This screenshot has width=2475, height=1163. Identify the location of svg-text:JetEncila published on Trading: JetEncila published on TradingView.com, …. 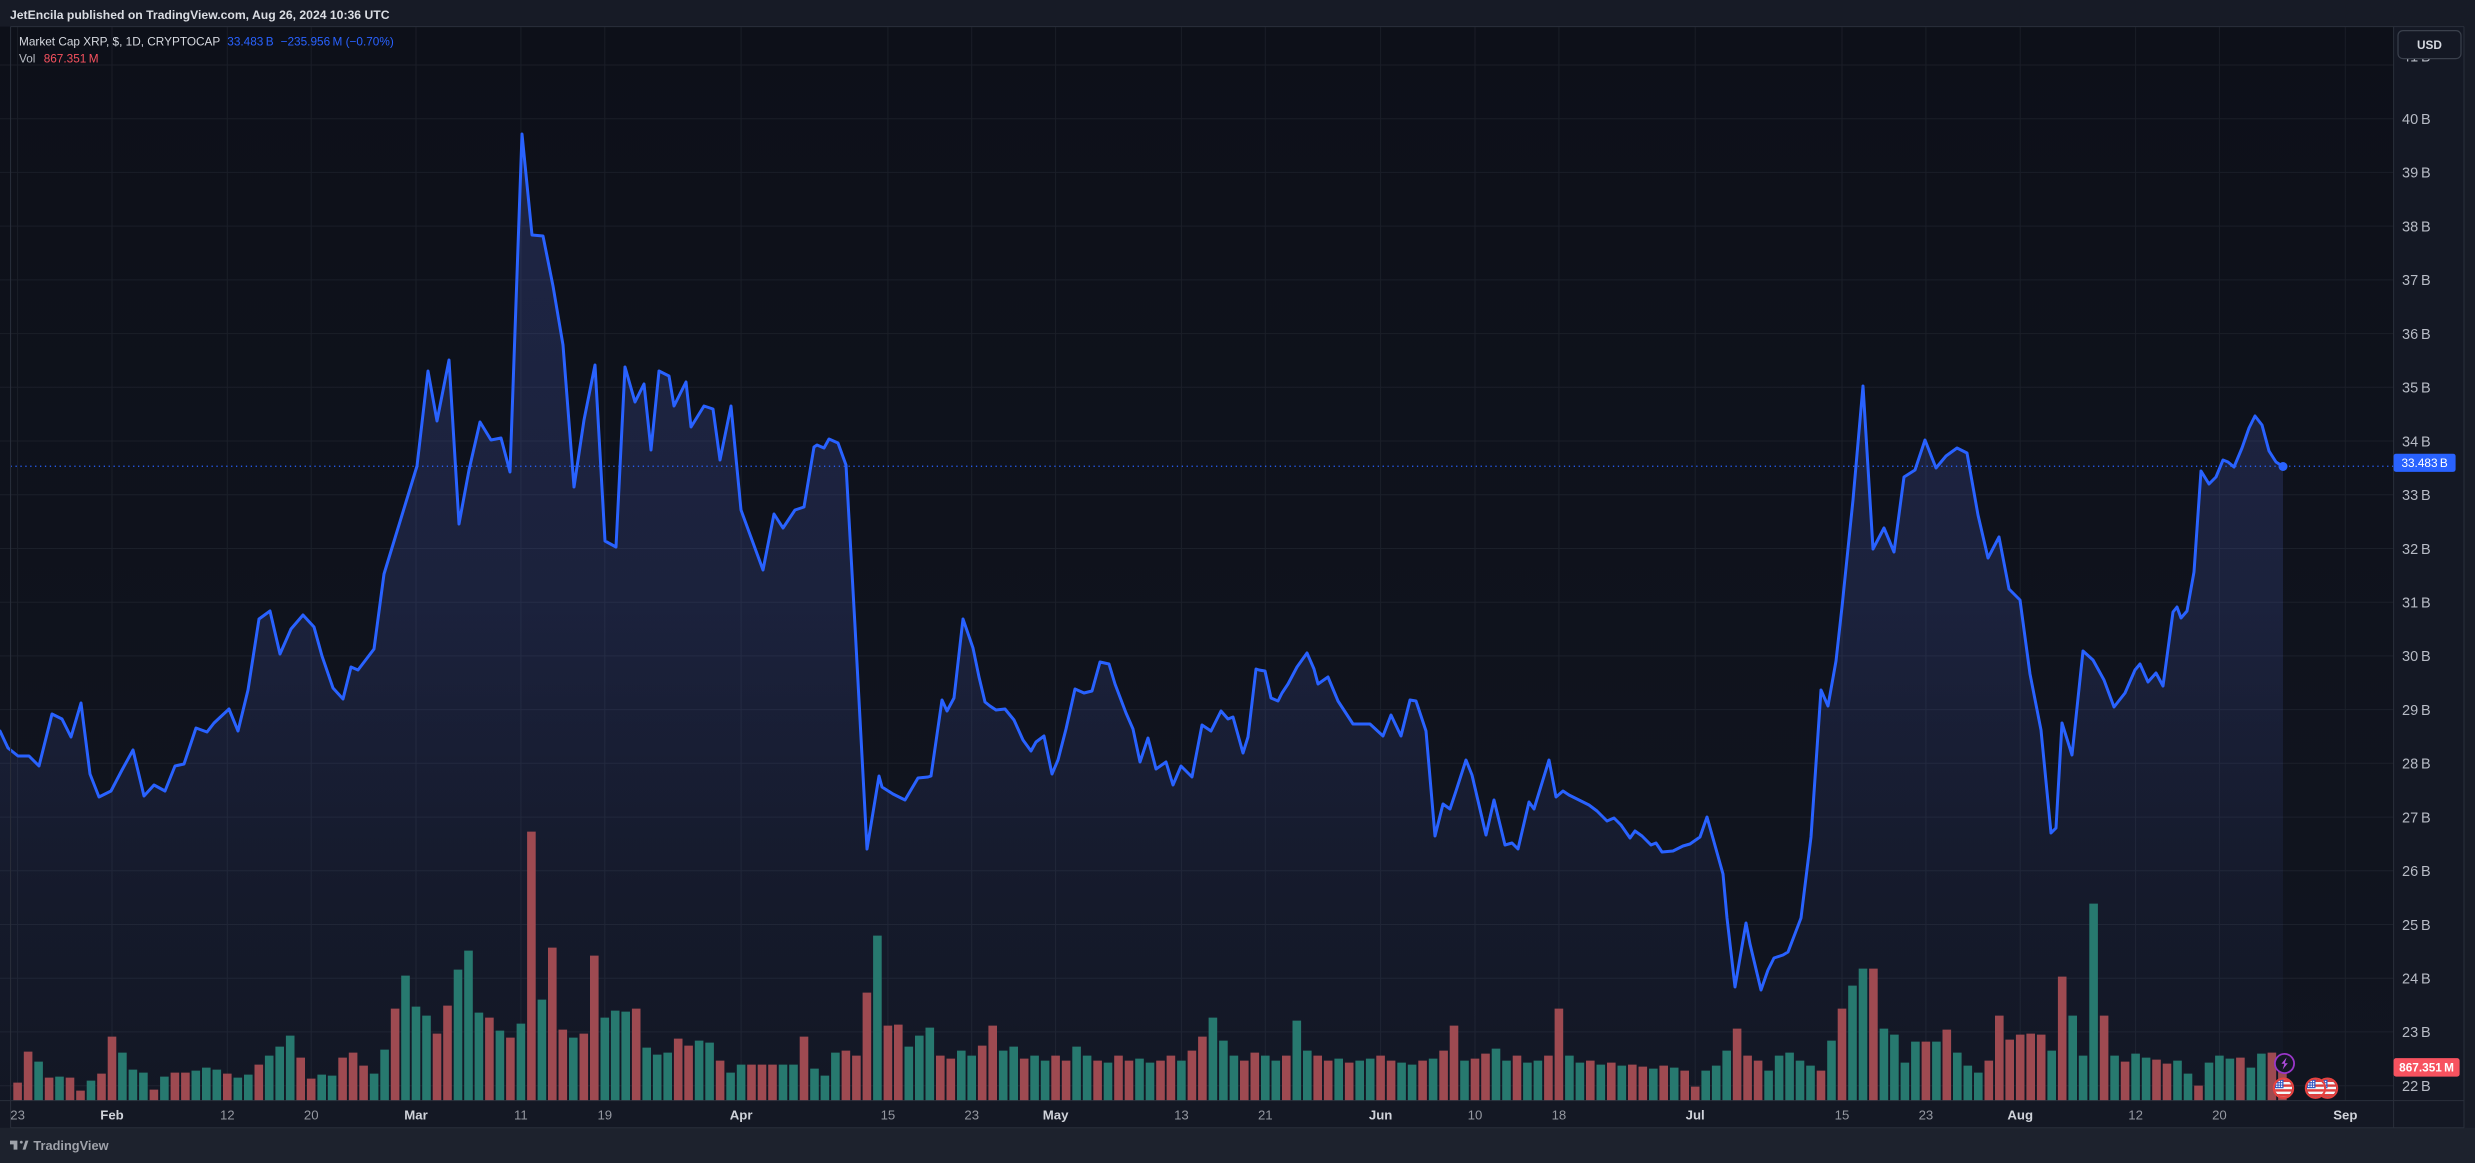
(200, 15).